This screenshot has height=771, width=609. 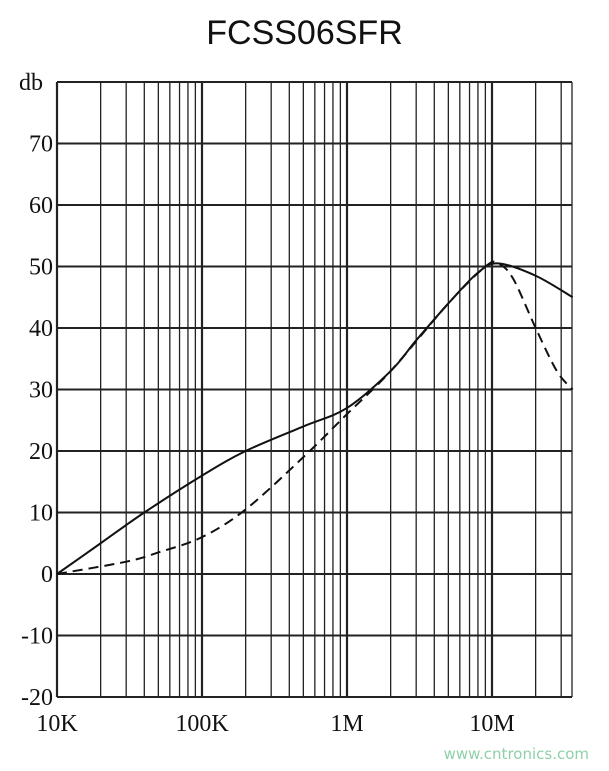 I want to click on y-tick-label: 60, so click(x=41, y=206).